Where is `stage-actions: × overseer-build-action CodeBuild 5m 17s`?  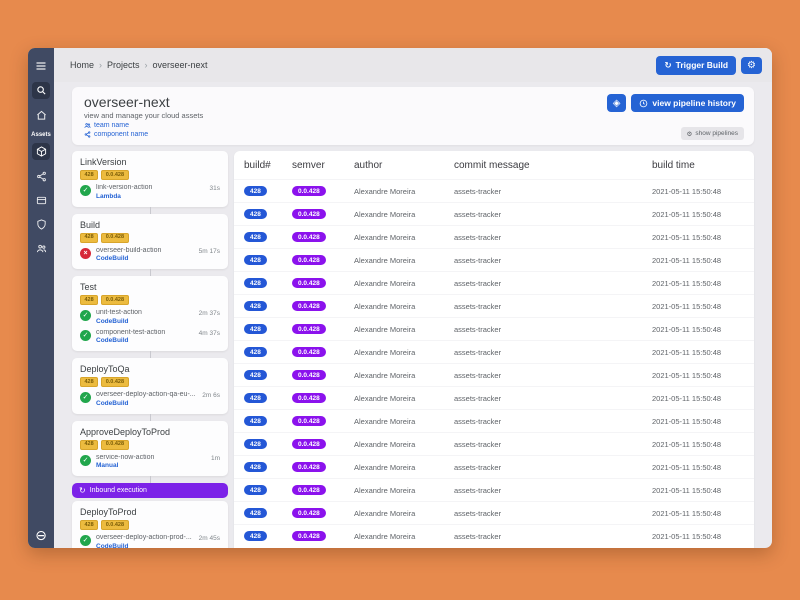
stage-actions: × overseer-build-action CodeBuild 5m 17s is located at coordinates (150, 254).